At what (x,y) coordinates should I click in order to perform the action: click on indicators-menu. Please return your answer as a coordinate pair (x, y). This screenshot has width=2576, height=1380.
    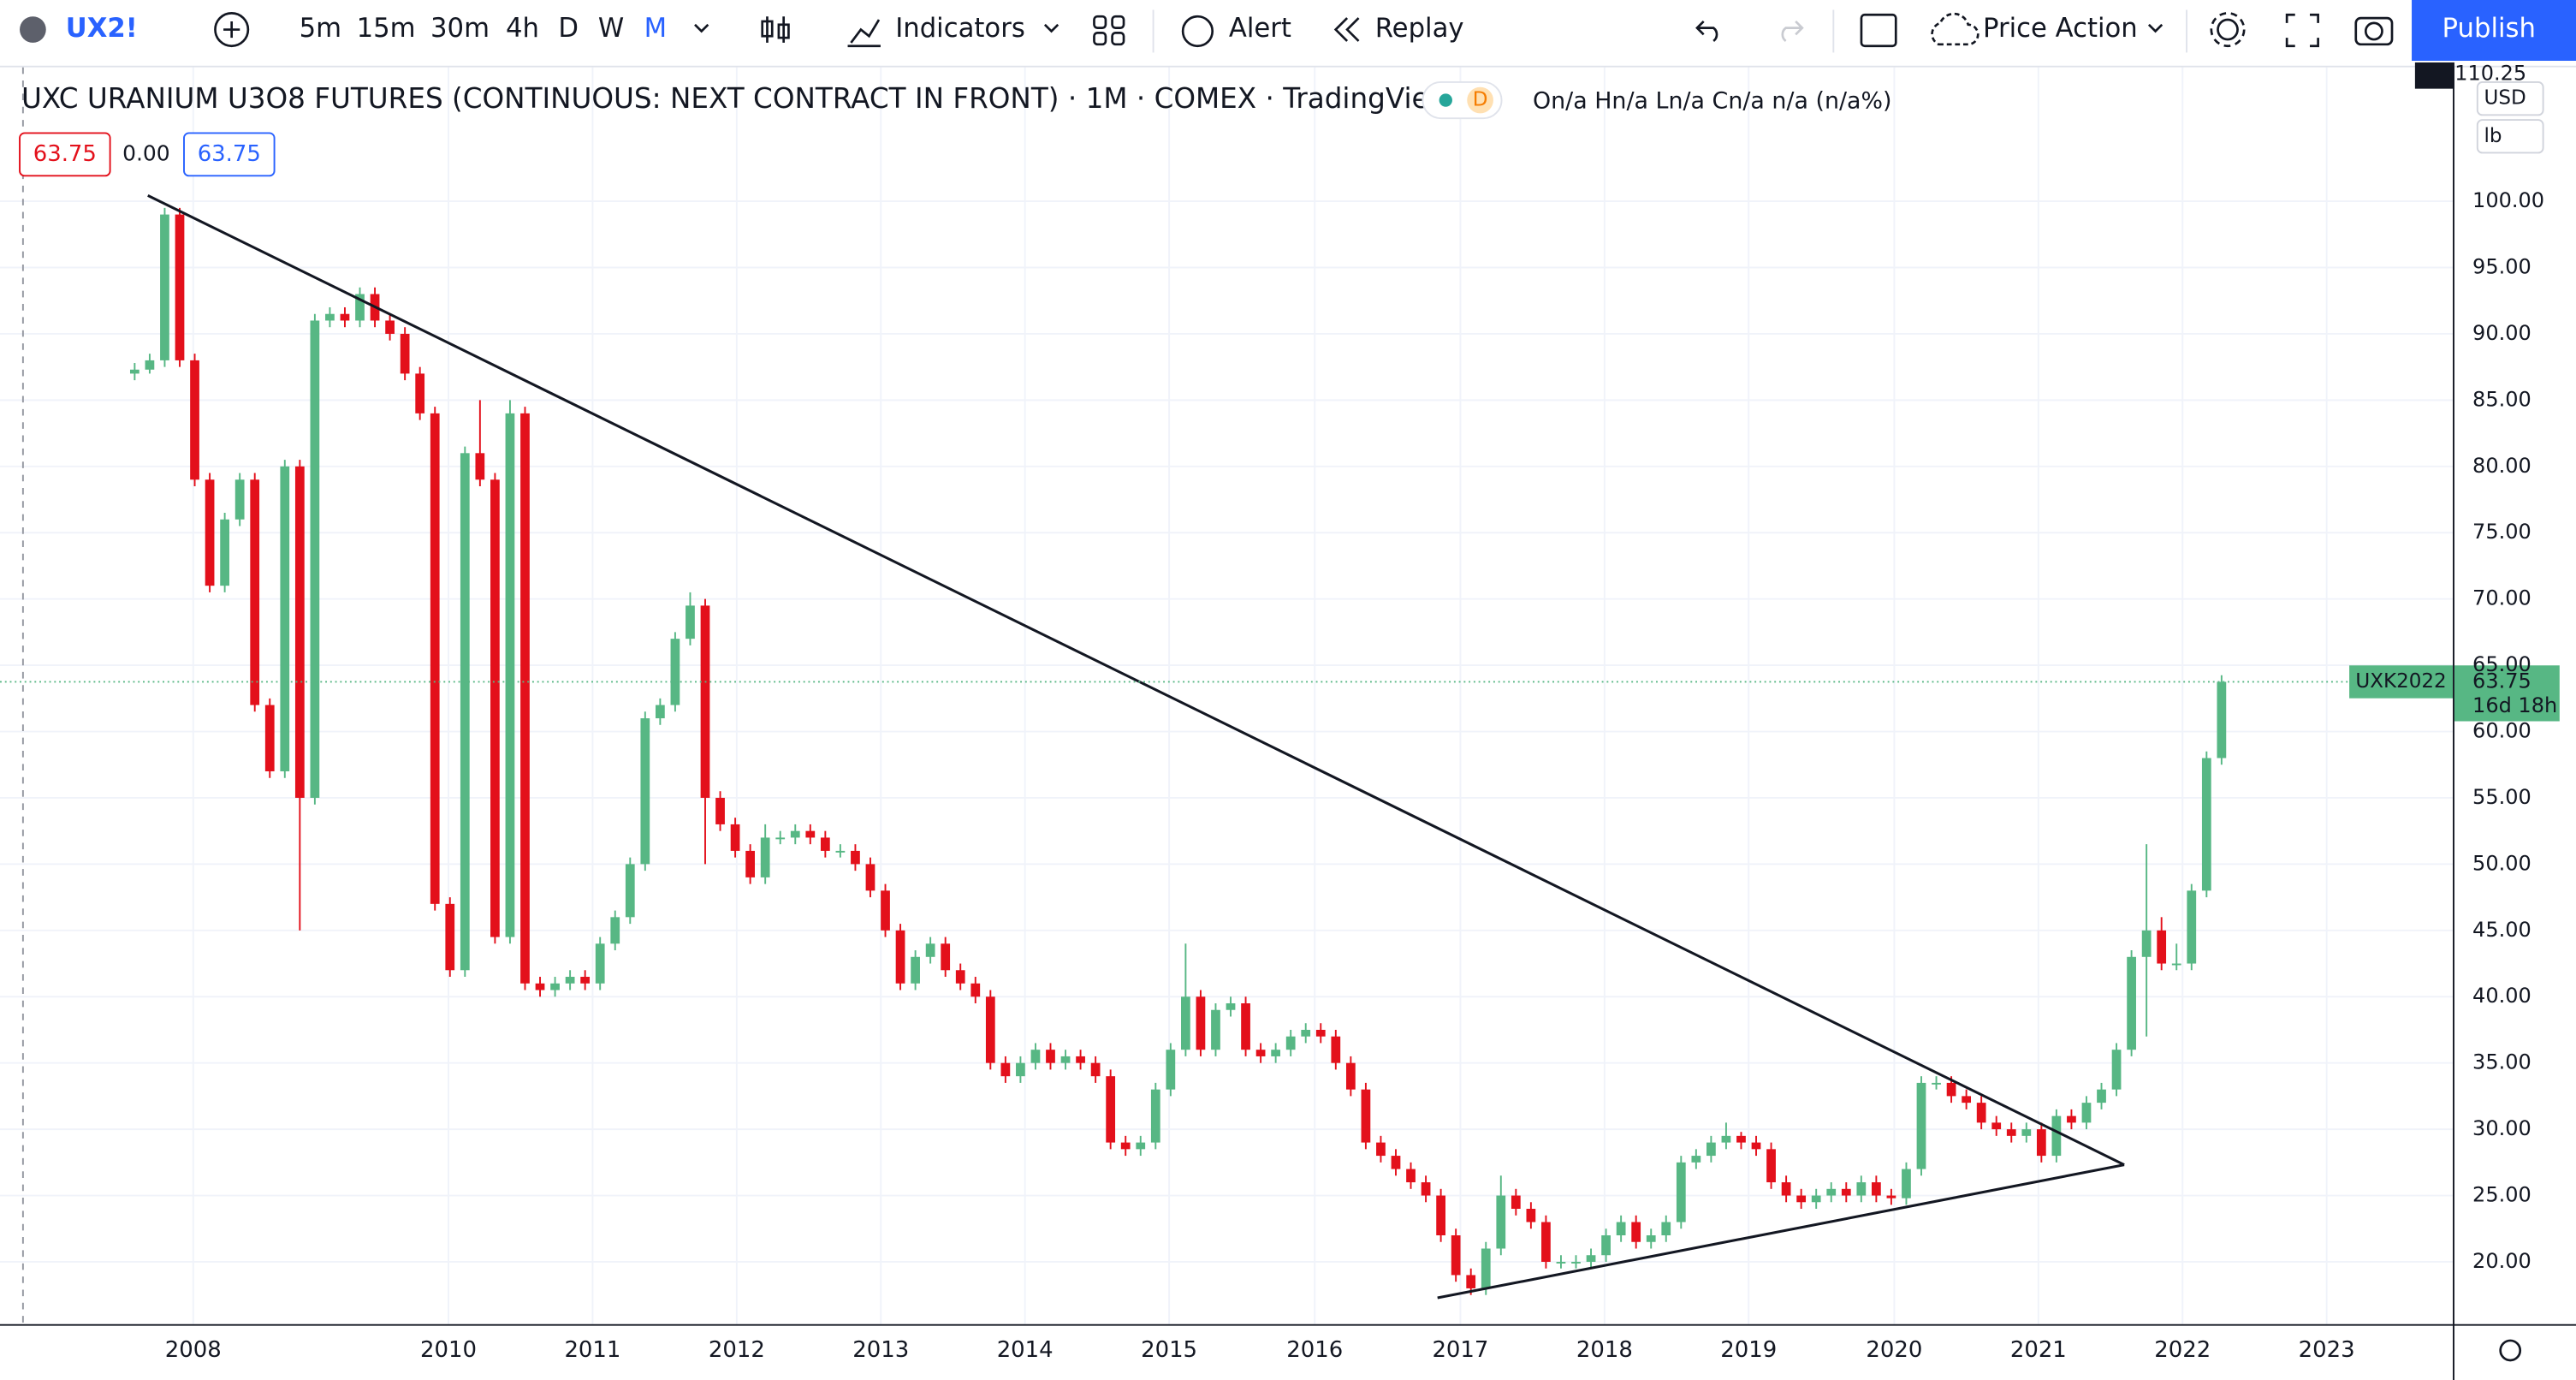
    Looking at the image, I should click on (1051, 28).